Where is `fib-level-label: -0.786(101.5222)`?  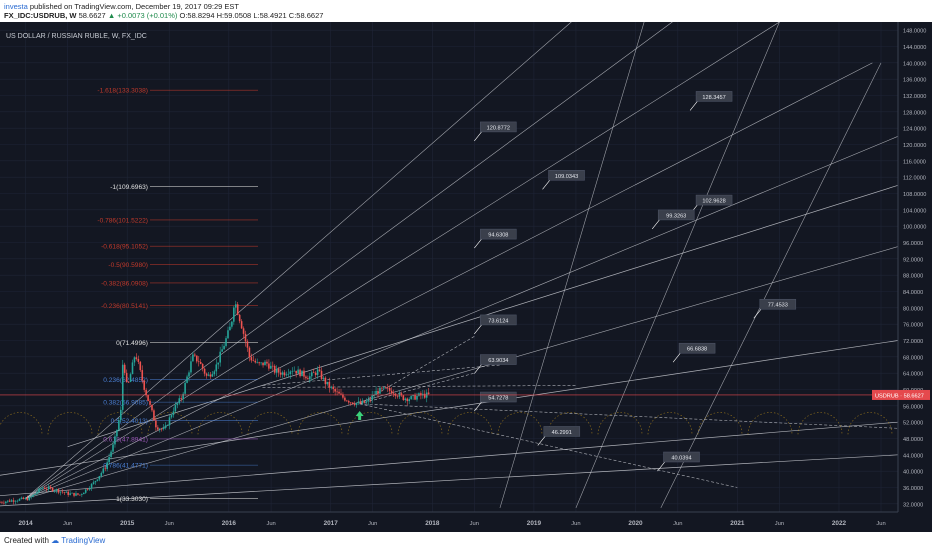
fib-level-label: -0.786(101.5222) is located at coordinates (122, 220).